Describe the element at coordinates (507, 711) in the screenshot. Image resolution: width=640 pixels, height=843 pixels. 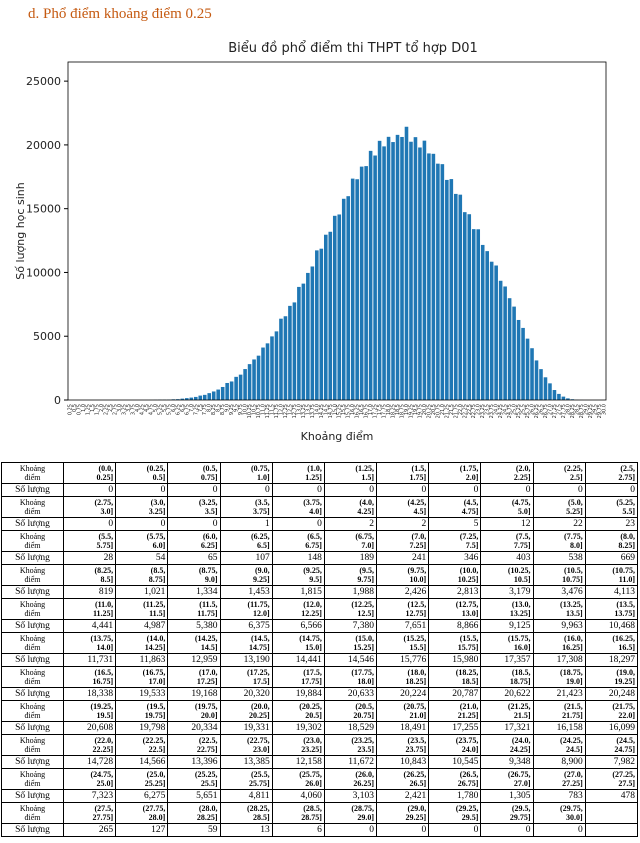
I see `interval-cell: (21.25, 21.5]` at that location.